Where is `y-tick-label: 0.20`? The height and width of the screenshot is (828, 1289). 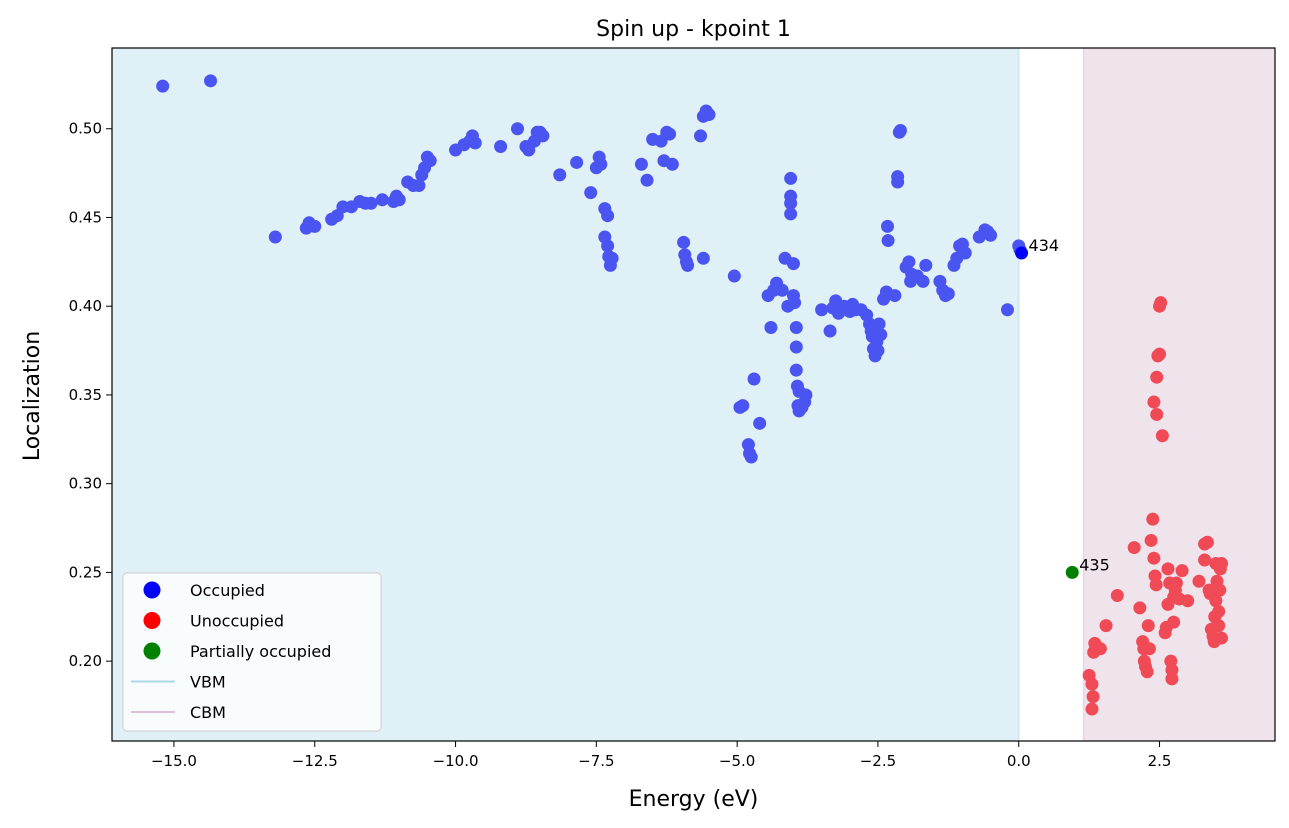 y-tick-label: 0.20 is located at coordinates (85, 661).